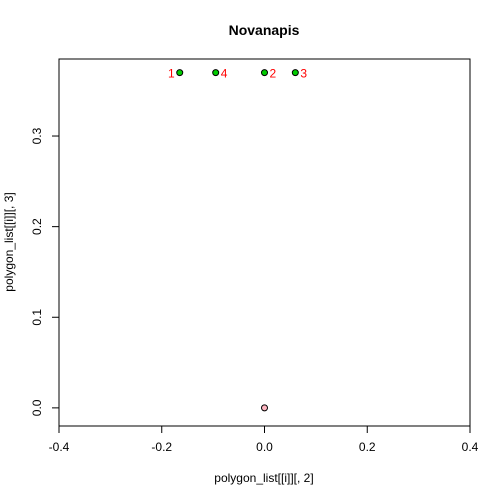 The height and width of the screenshot is (500, 500). What do you see at coordinates (273, 74) in the screenshot?
I see `point-label: 2` at bounding box center [273, 74].